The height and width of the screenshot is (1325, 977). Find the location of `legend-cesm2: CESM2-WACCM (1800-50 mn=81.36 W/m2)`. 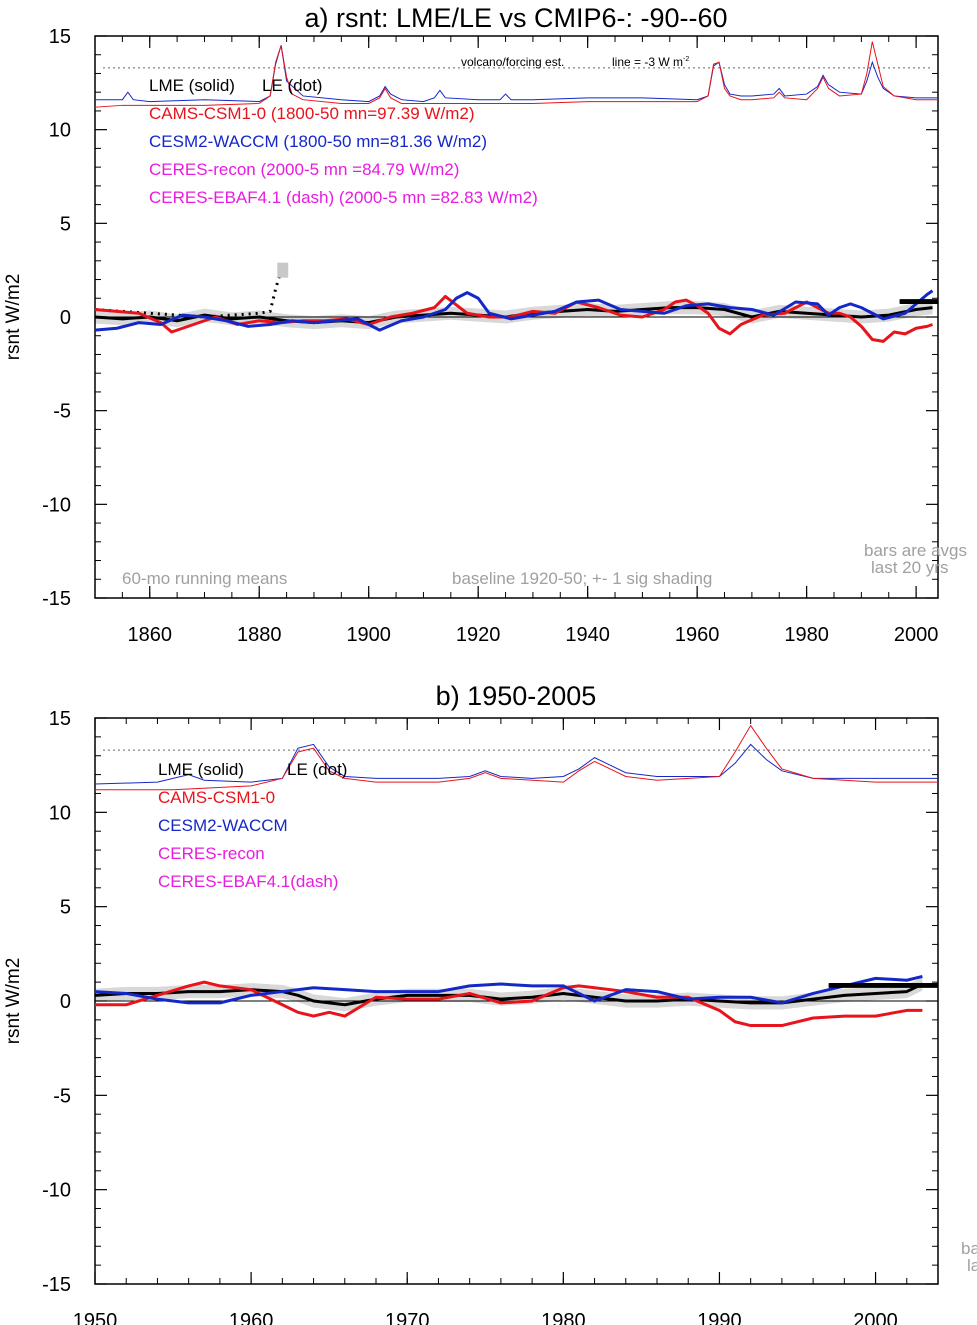

legend-cesm2: CESM2-WACCM (1800-50 mn=81.36 W/m2) is located at coordinates (318, 141).